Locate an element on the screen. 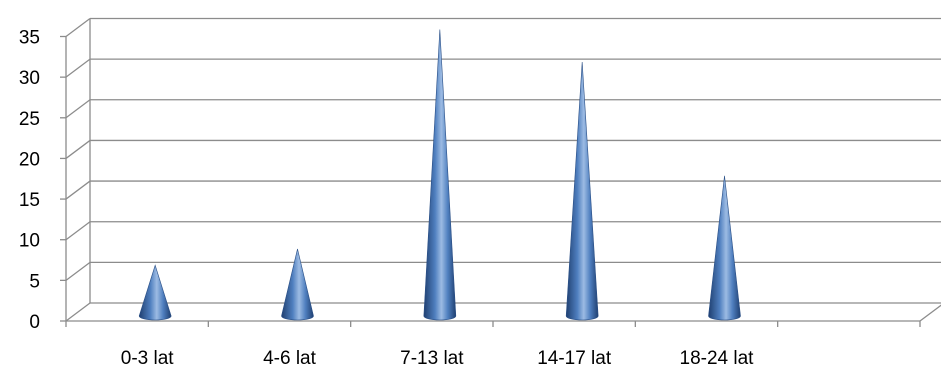 The width and height of the screenshot is (941, 367). y-tick-label: 5 is located at coordinates (34, 281).